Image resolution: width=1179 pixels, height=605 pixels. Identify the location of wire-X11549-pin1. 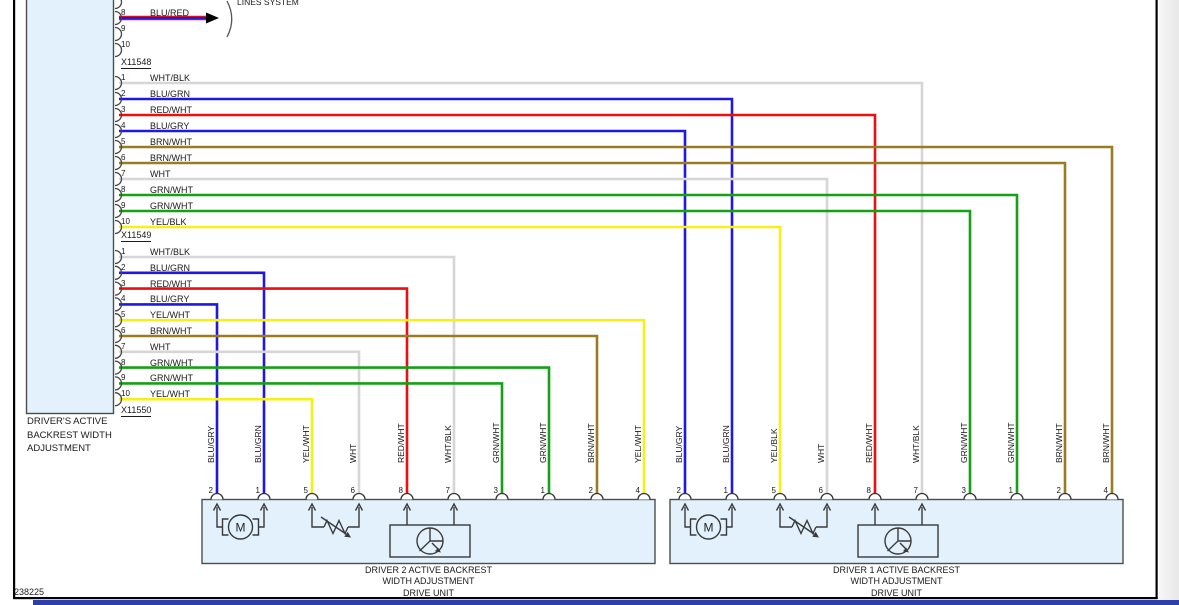
(287, 374).